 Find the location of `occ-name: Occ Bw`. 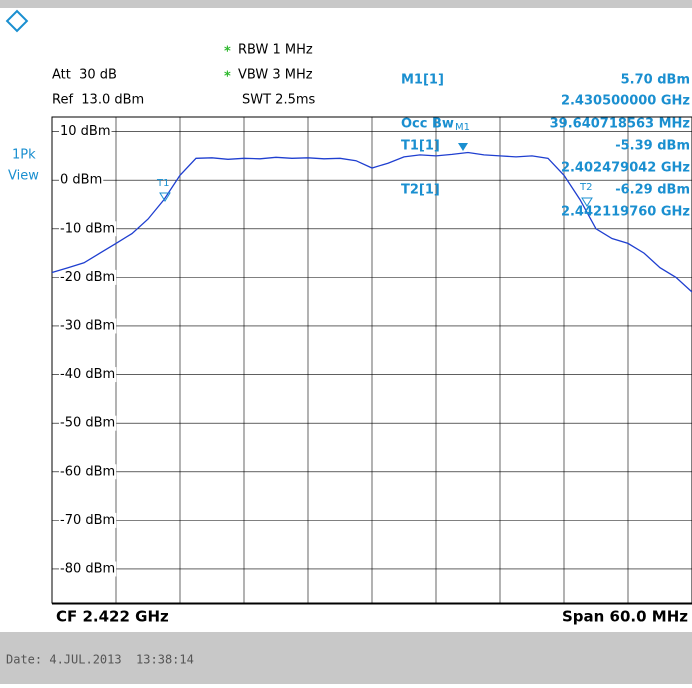

occ-name: Occ Bw is located at coordinates (427, 124).